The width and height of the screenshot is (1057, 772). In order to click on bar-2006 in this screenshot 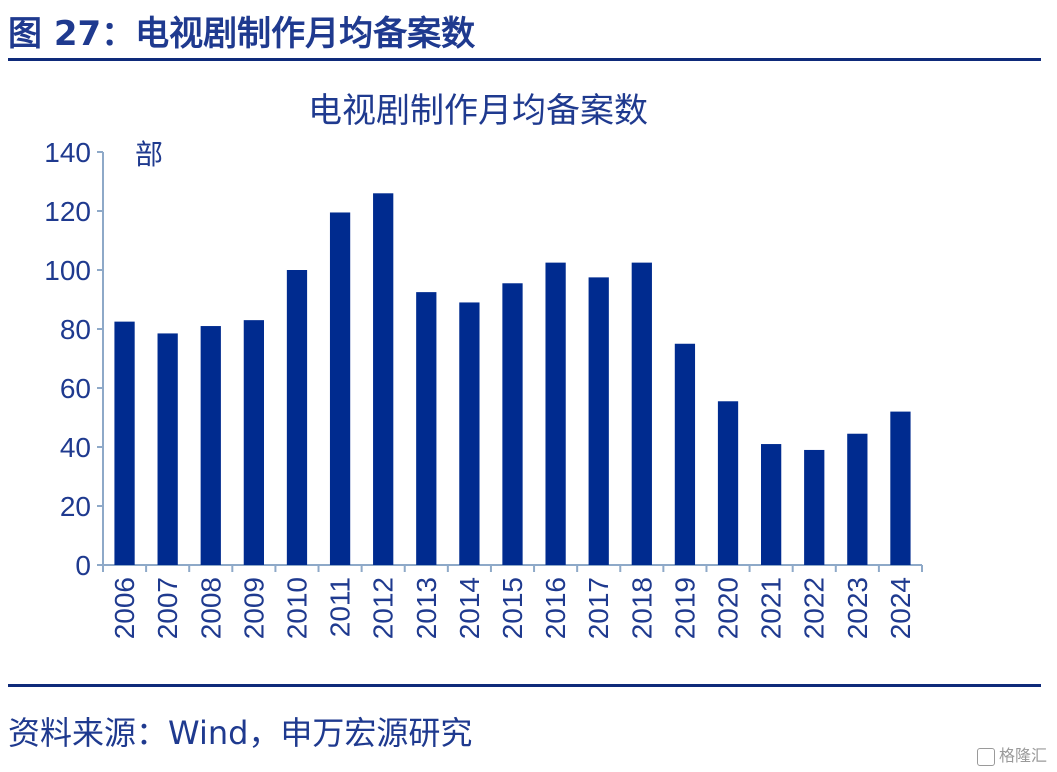, I will do `click(124, 443)`.